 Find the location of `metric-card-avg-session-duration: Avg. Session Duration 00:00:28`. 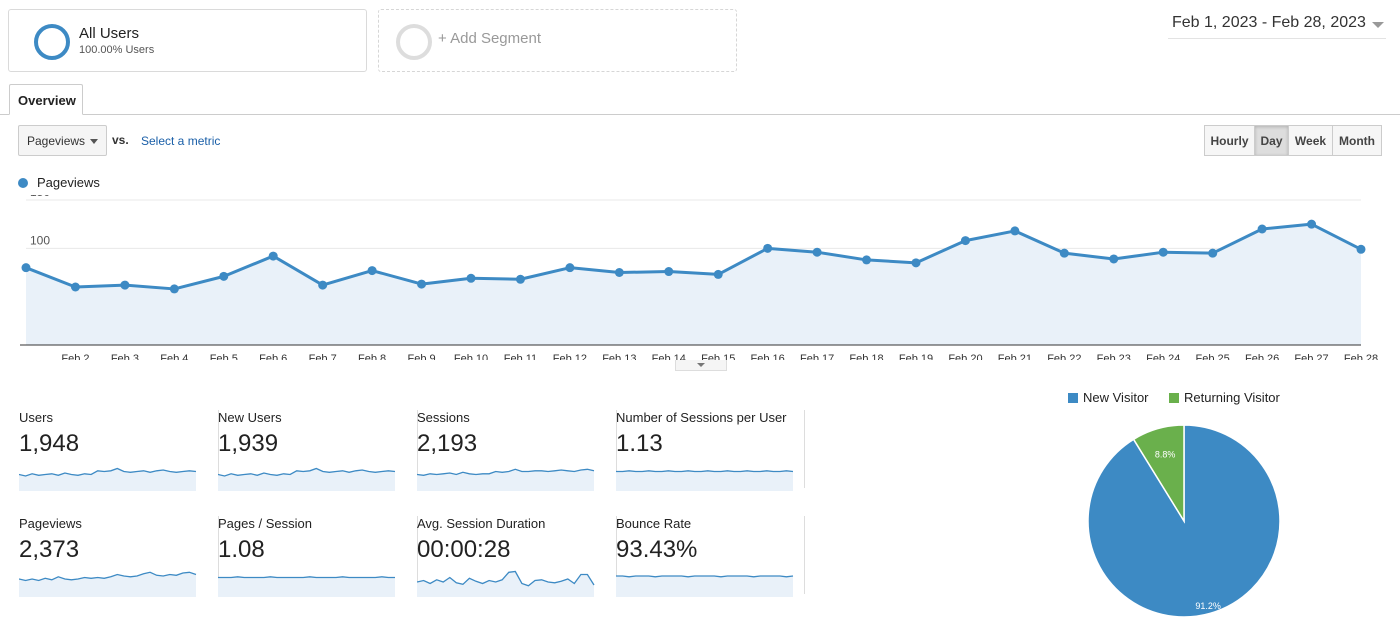

metric-card-avg-session-duration: Avg. Session Duration 00:00:28 is located at coordinates (517, 556).